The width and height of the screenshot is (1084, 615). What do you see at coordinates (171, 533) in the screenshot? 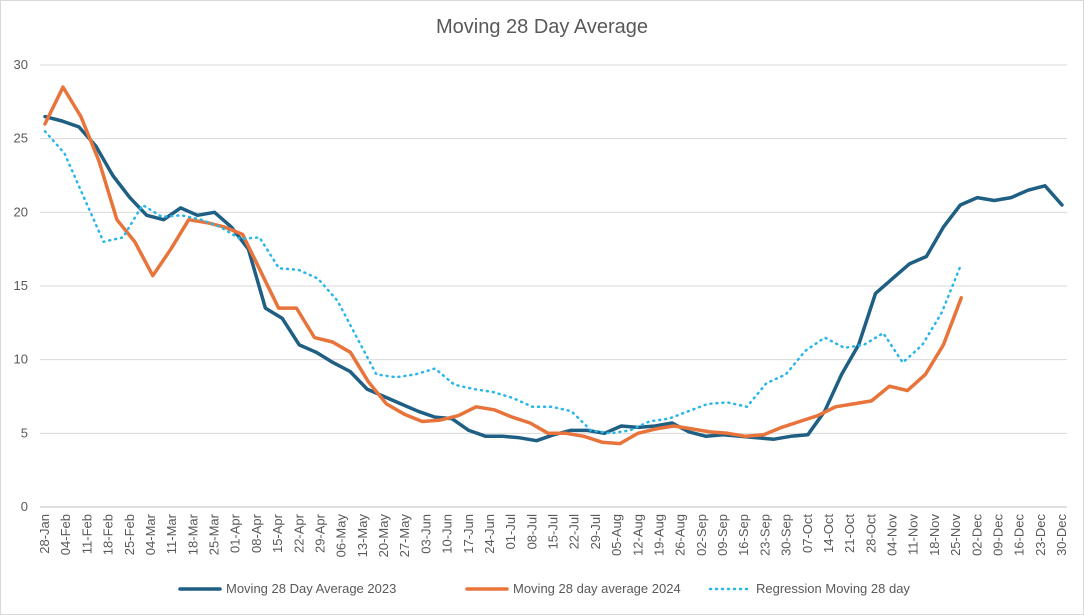
I see `x-tick-label: 11-Mar` at bounding box center [171, 533].